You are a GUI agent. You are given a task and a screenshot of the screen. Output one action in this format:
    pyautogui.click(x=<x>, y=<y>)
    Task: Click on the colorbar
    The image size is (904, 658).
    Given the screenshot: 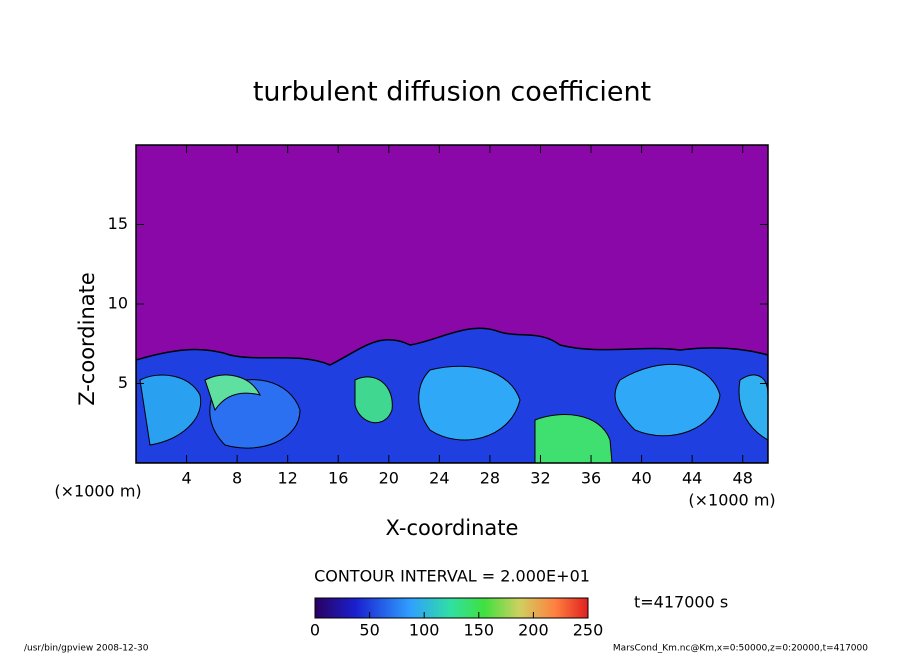 What is the action you would take?
    pyautogui.click(x=451, y=608)
    